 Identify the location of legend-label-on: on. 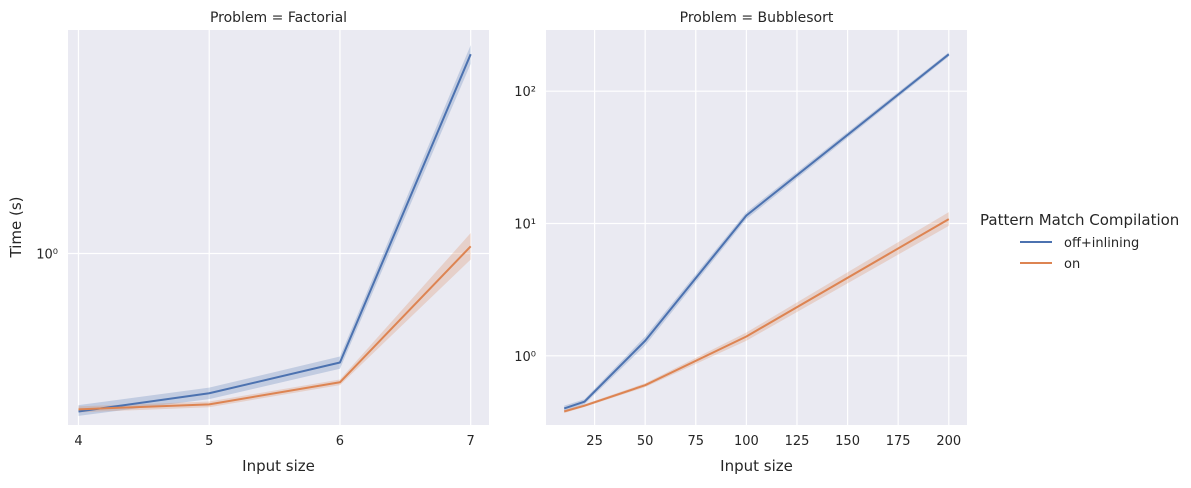
(1072, 264).